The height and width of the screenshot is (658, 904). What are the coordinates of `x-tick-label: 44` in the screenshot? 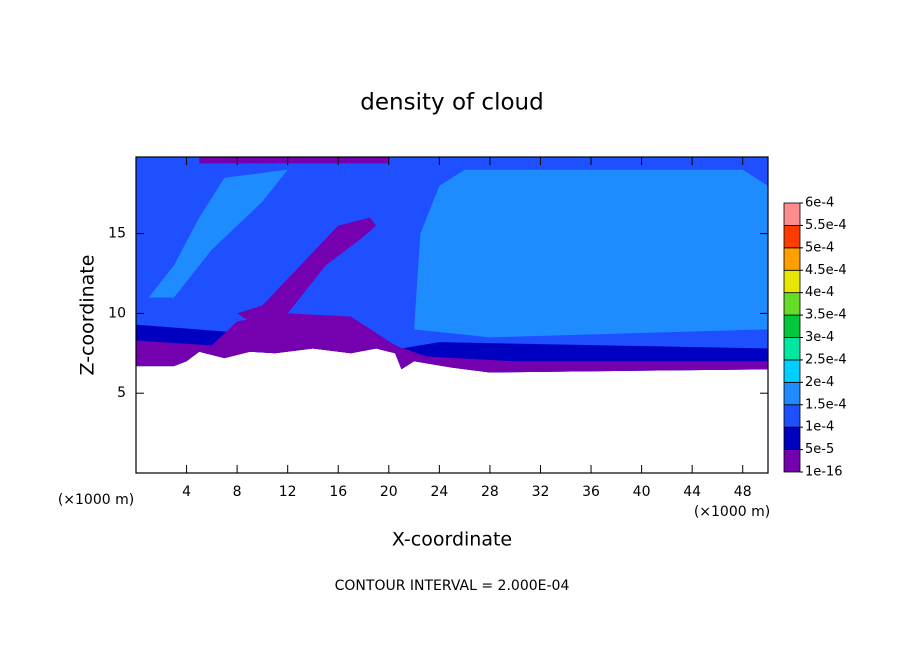 It's located at (692, 492).